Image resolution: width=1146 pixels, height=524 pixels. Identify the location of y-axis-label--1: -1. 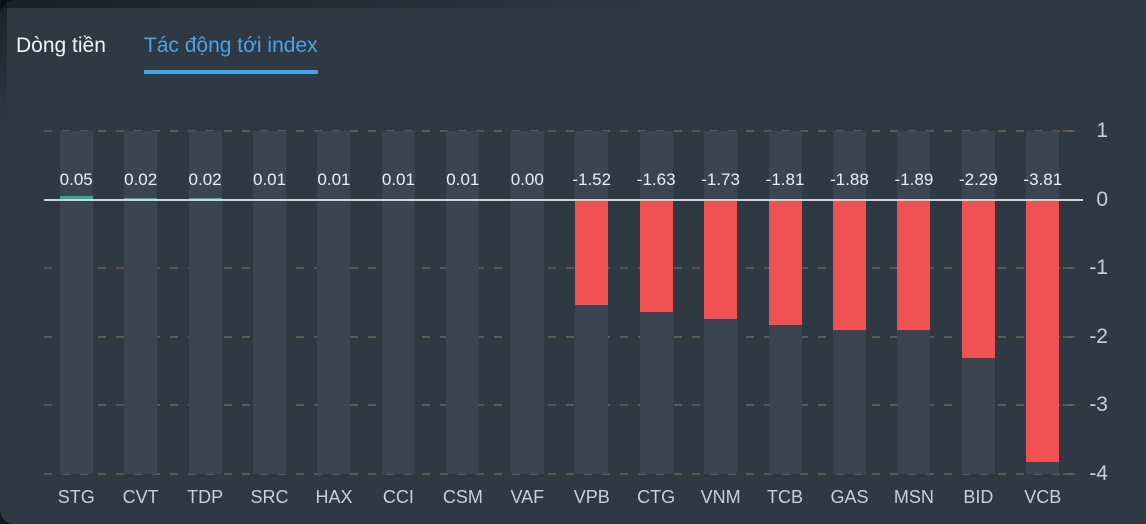
(1098, 268).